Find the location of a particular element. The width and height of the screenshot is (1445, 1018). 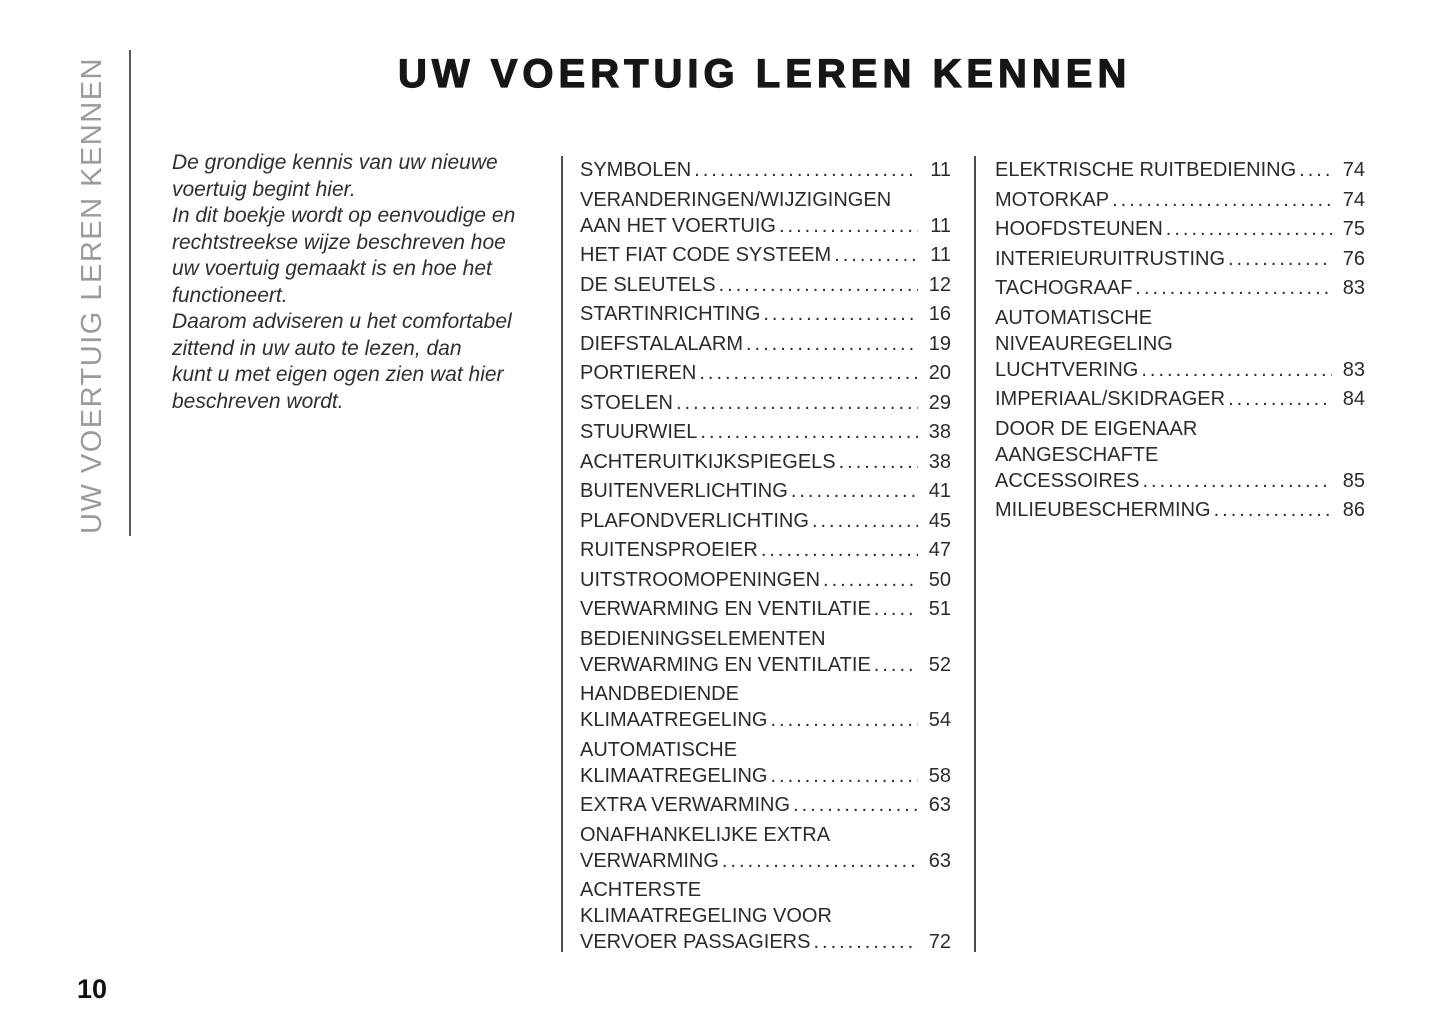

toc-entry-line: EXTRA VERWARMING 63 is located at coordinates (765, 805).